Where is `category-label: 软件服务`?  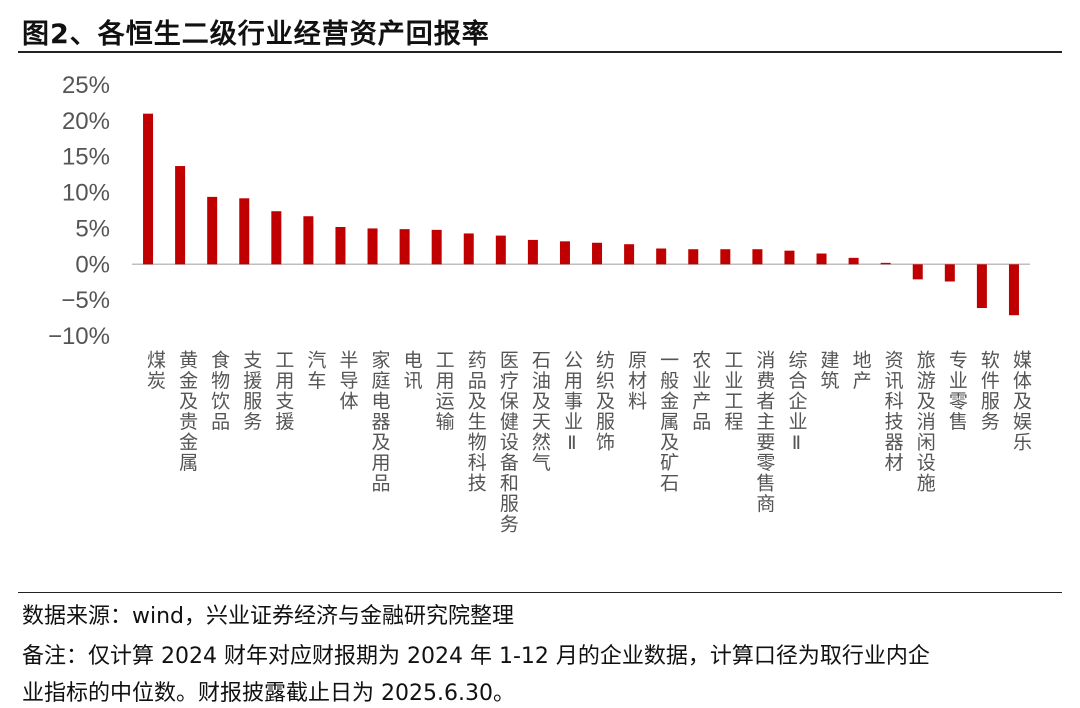
category-label: 软件服务 is located at coordinates (989, 391).